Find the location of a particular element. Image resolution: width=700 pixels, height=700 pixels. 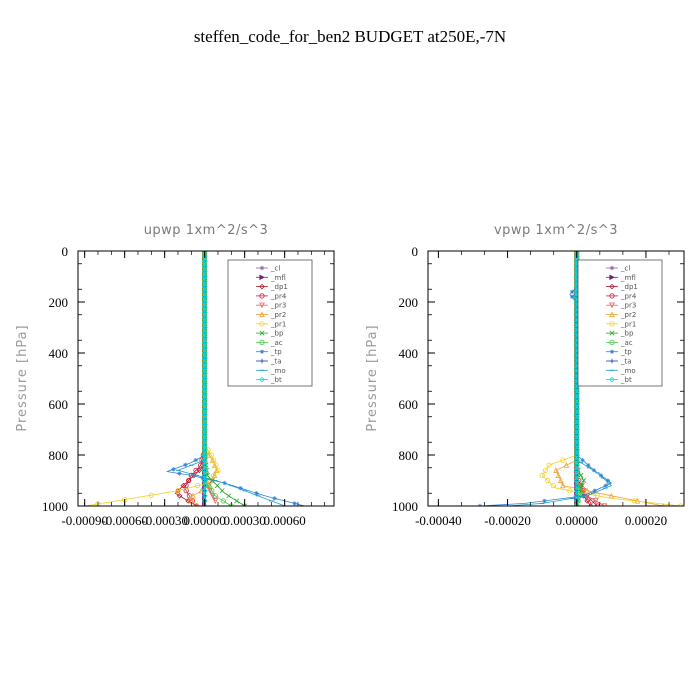

panel-title-vpwp: vpwp 1xm^2/s^3 is located at coordinates (556, 230).